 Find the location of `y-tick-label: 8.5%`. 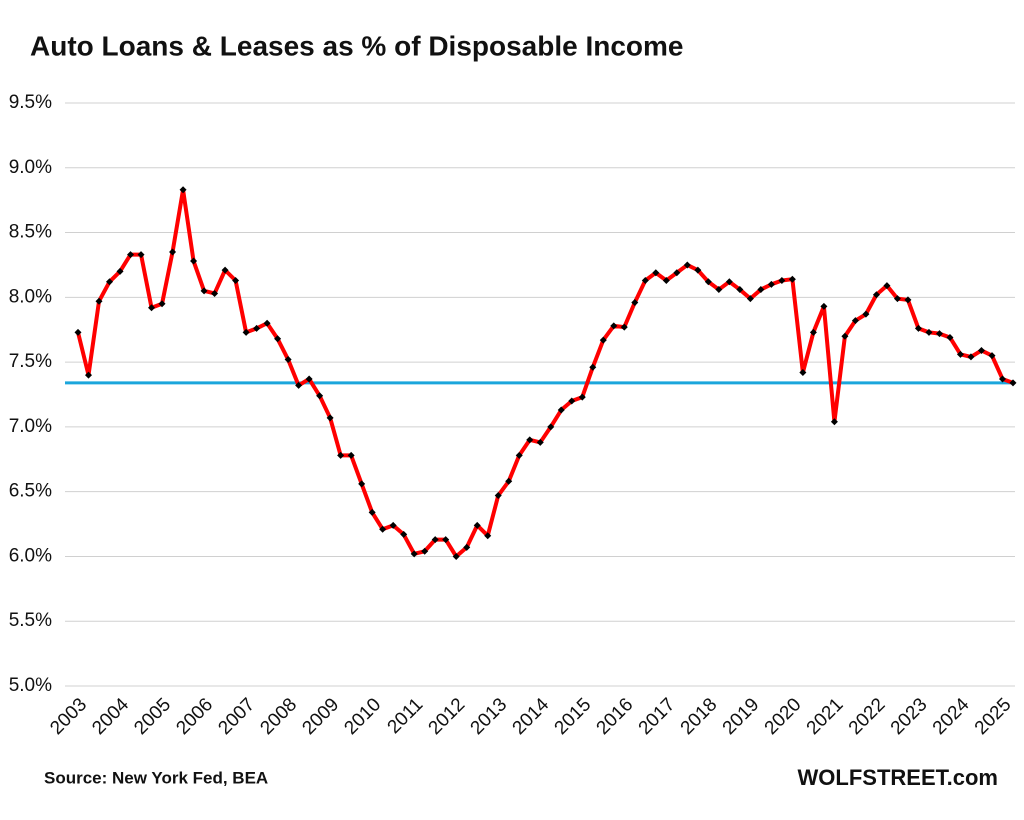

y-tick-label: 8.5% is located at coordinates (30, 232).